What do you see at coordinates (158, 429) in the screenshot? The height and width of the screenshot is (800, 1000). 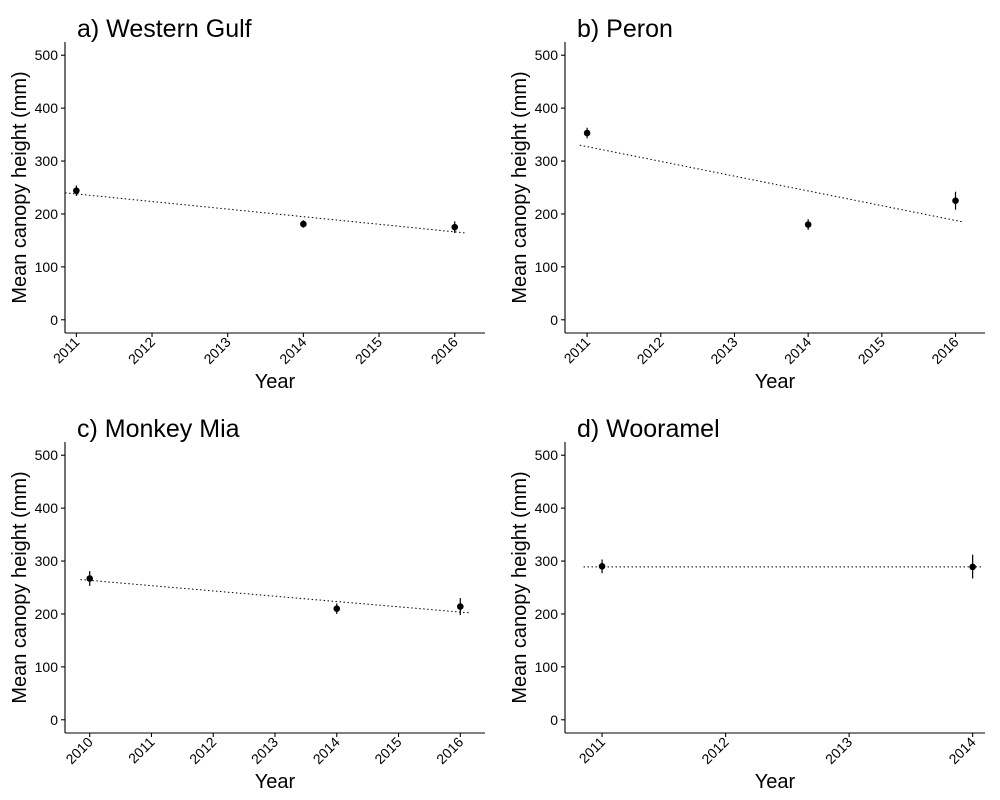 I see `panel-title: c) Monkey Mia` at bounding box center [158, 429].